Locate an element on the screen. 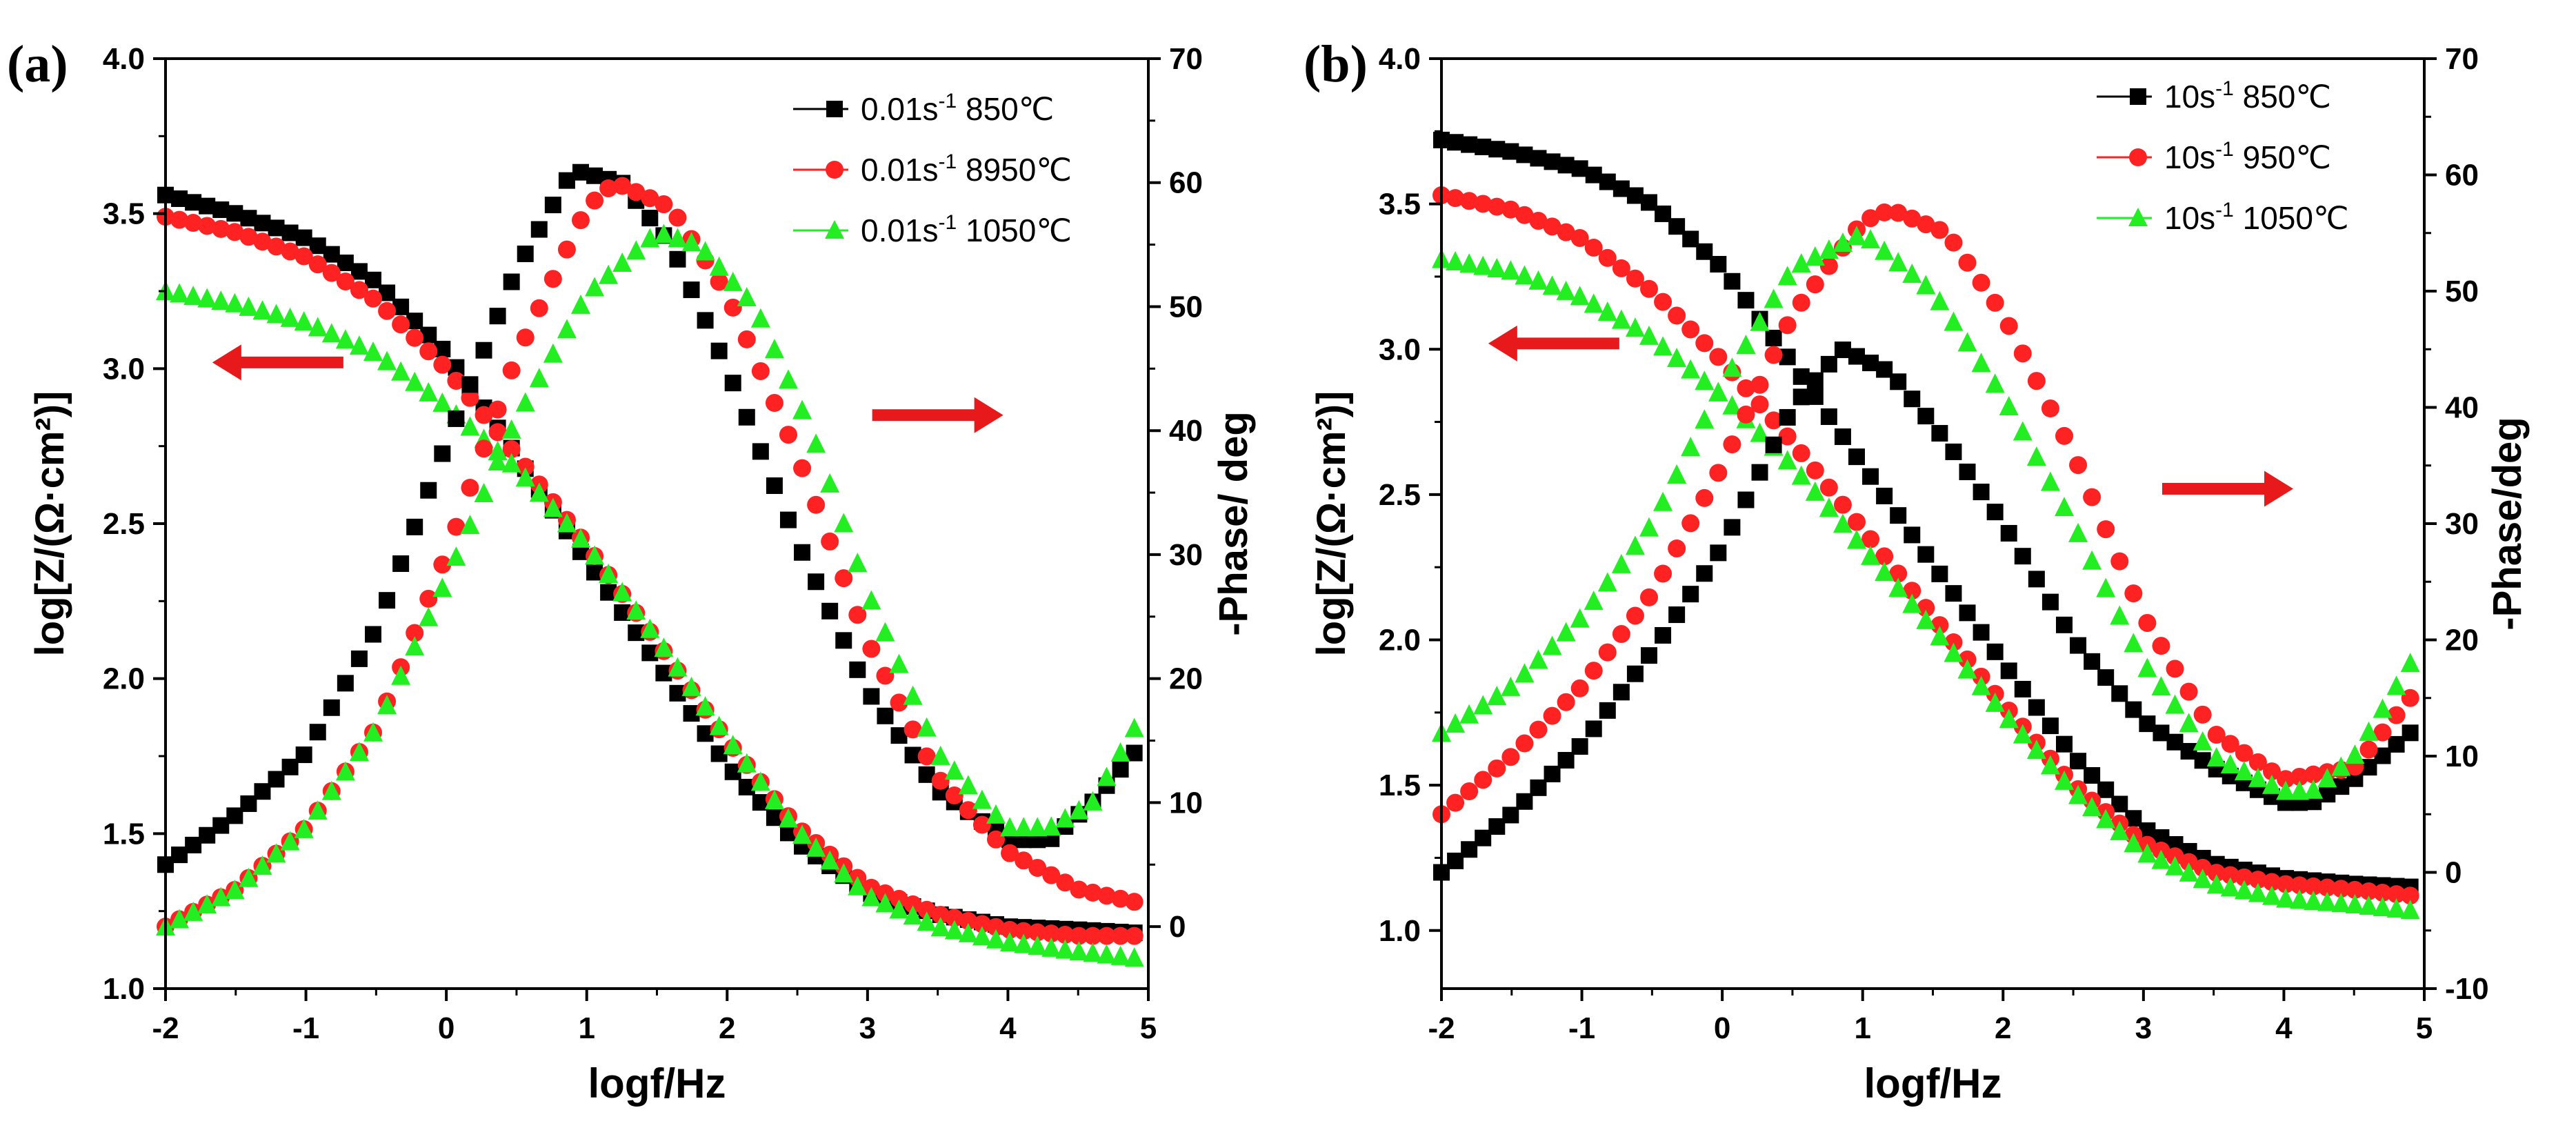 The height and width of the screenshot is (1139, 2576). y-left-tick-label: 3.5 is located at coordinates (1400, 204).